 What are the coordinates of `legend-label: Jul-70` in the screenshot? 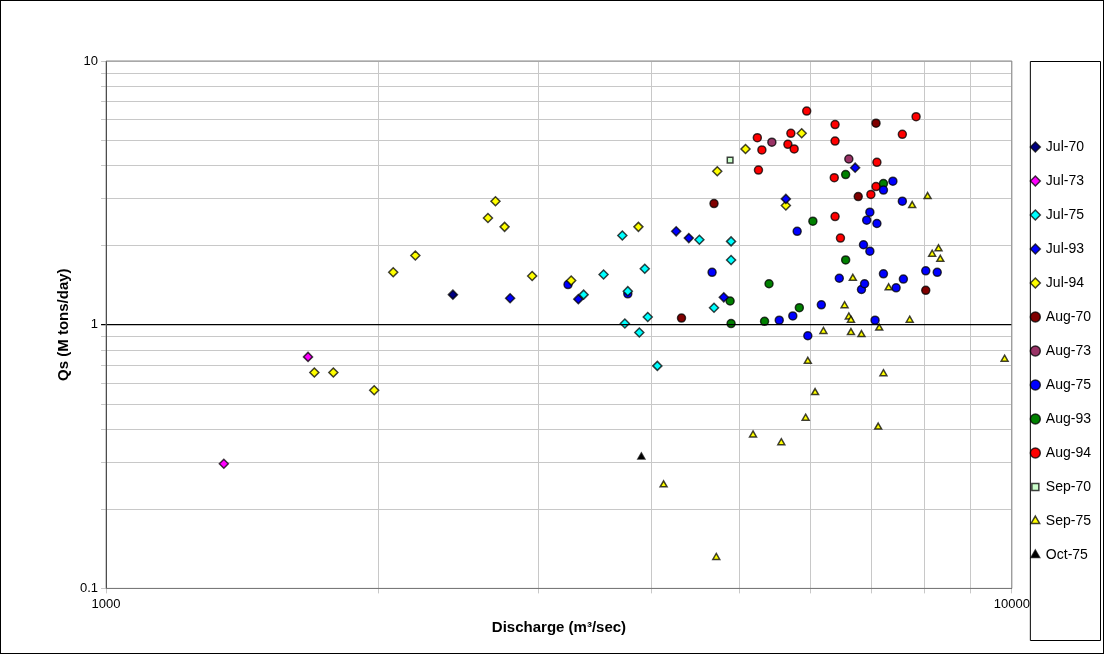 It's located at (1065, 145).